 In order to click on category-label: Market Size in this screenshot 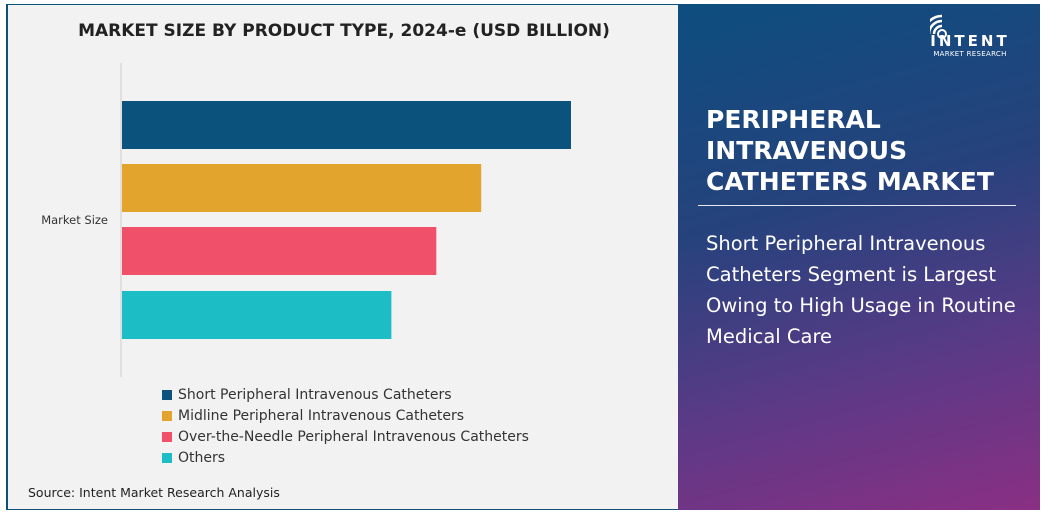, I will do `click(74, 220)`.